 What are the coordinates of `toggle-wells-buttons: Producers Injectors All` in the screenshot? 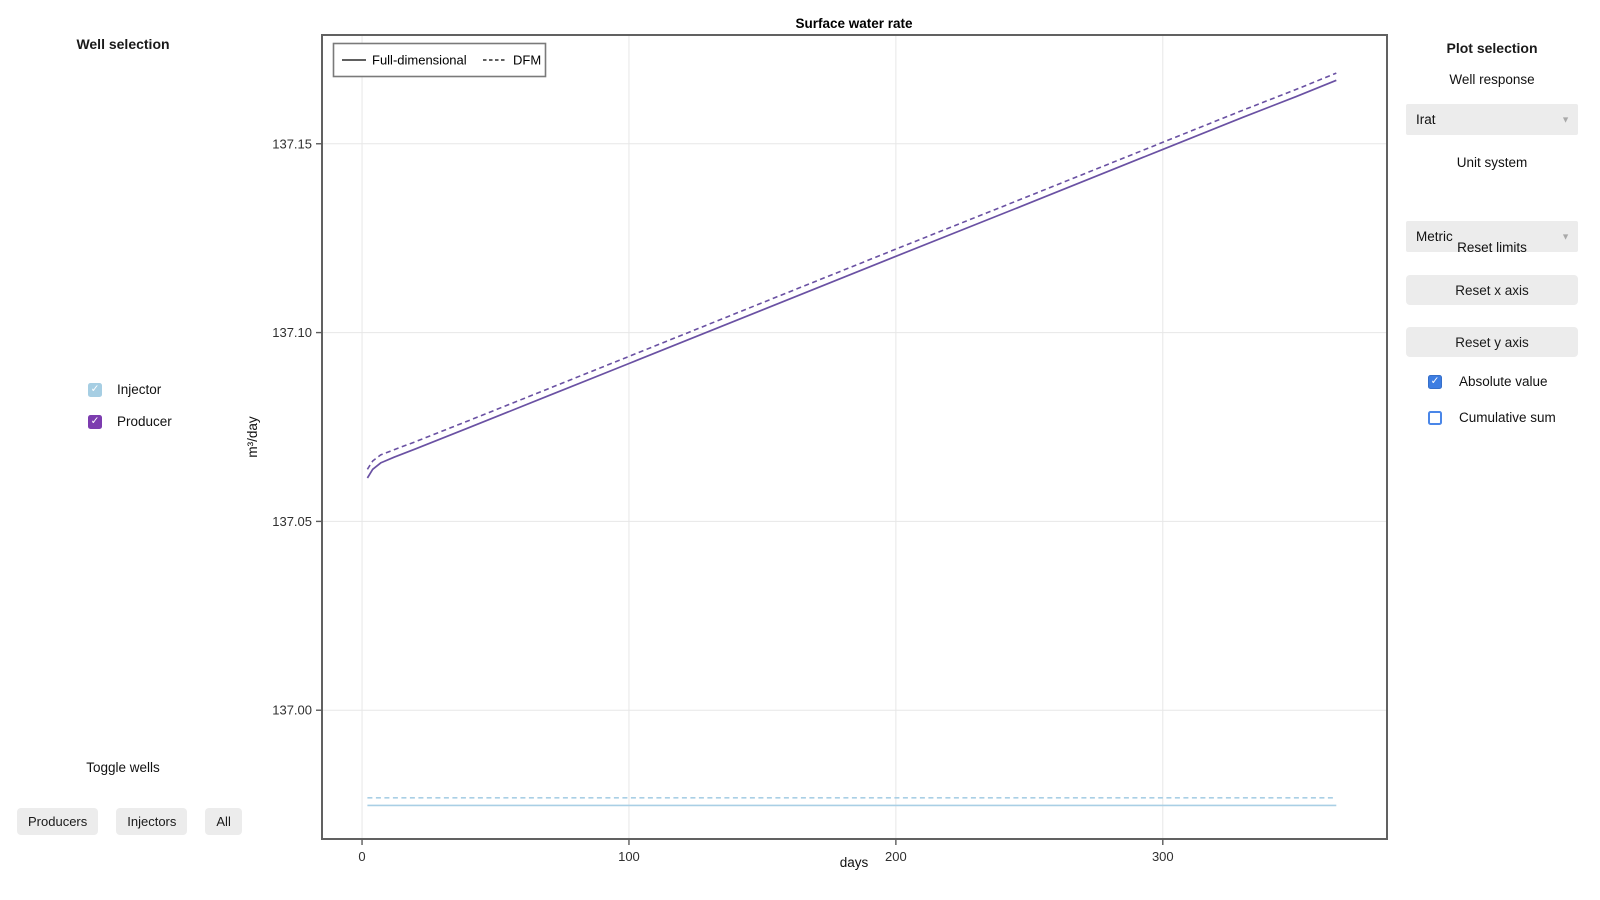 It's located at (129, 821).